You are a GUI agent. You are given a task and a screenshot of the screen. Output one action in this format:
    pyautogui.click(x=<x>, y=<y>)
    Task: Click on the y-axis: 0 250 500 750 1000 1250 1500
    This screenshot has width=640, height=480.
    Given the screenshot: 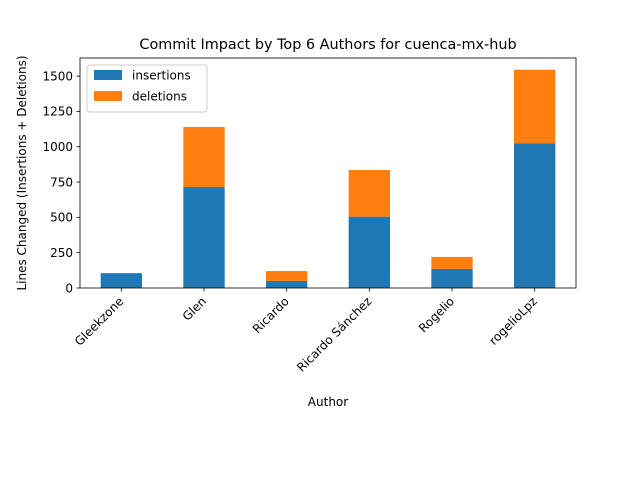 What is the action you would take?
    pyautogui.click(x=61, y=182)
    